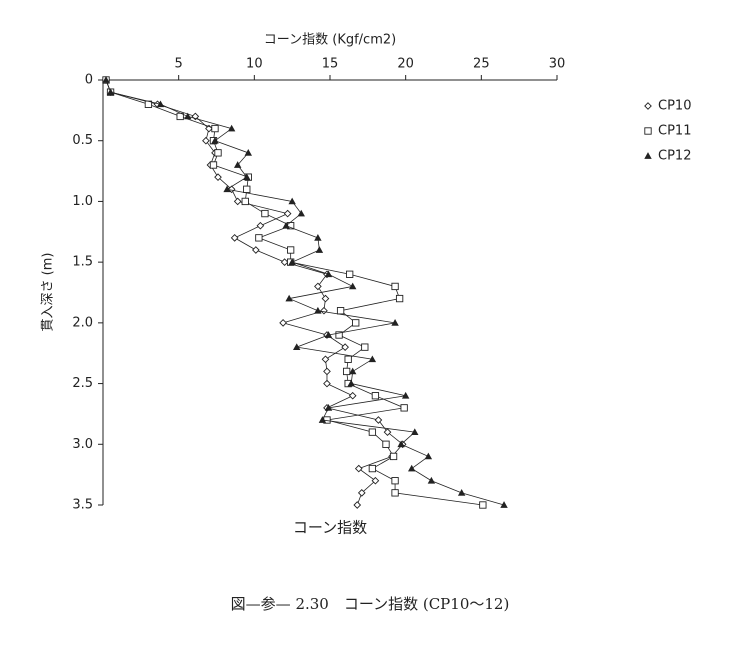 This screenshot has height=655, width=739. What do you see at coordinates (330, 40) in the screenshot?
I see `x-axis-label: コーン指数 (Kgf/cm2)` at bounding box center [330, 40].